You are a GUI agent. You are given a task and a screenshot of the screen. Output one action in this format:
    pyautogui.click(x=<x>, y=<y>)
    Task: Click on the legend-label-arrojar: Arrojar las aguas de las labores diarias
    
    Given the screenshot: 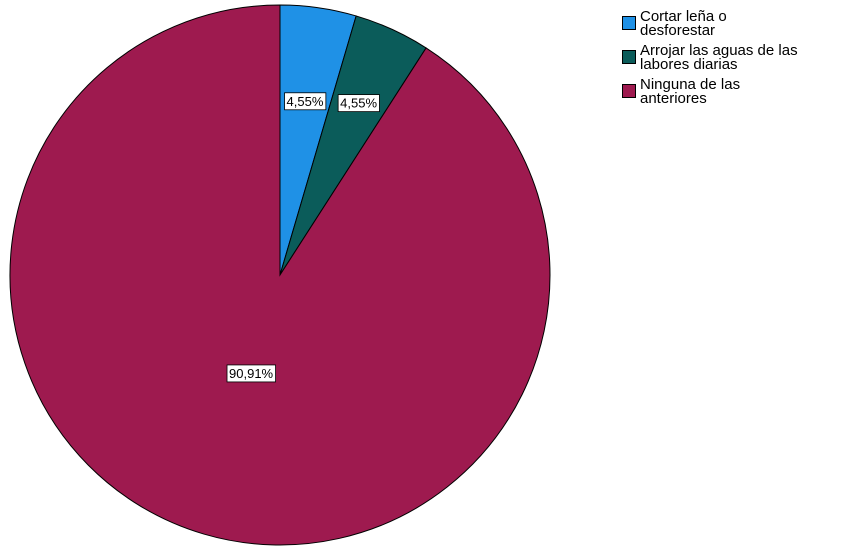 What is the action you would take?
    pyautogui.click(x=719, y=57)
    